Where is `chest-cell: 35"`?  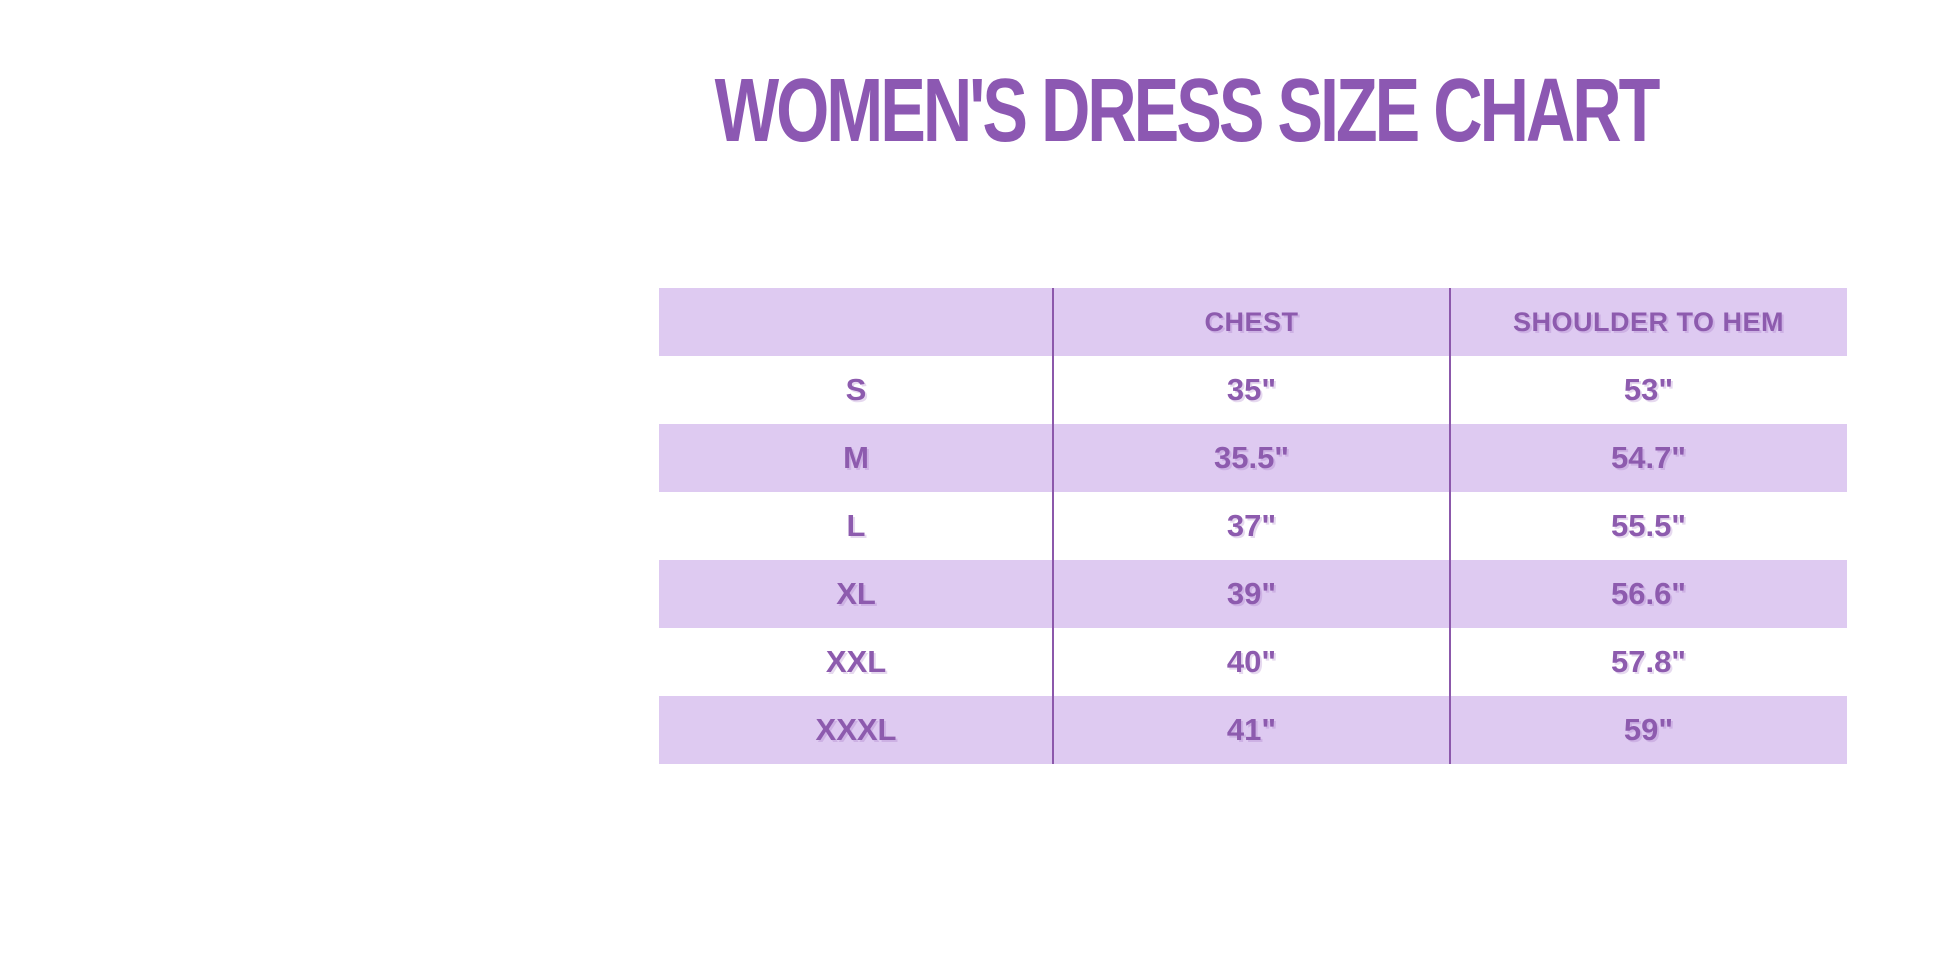 chest-cell: 35" is located at coordinates (1251, 389).